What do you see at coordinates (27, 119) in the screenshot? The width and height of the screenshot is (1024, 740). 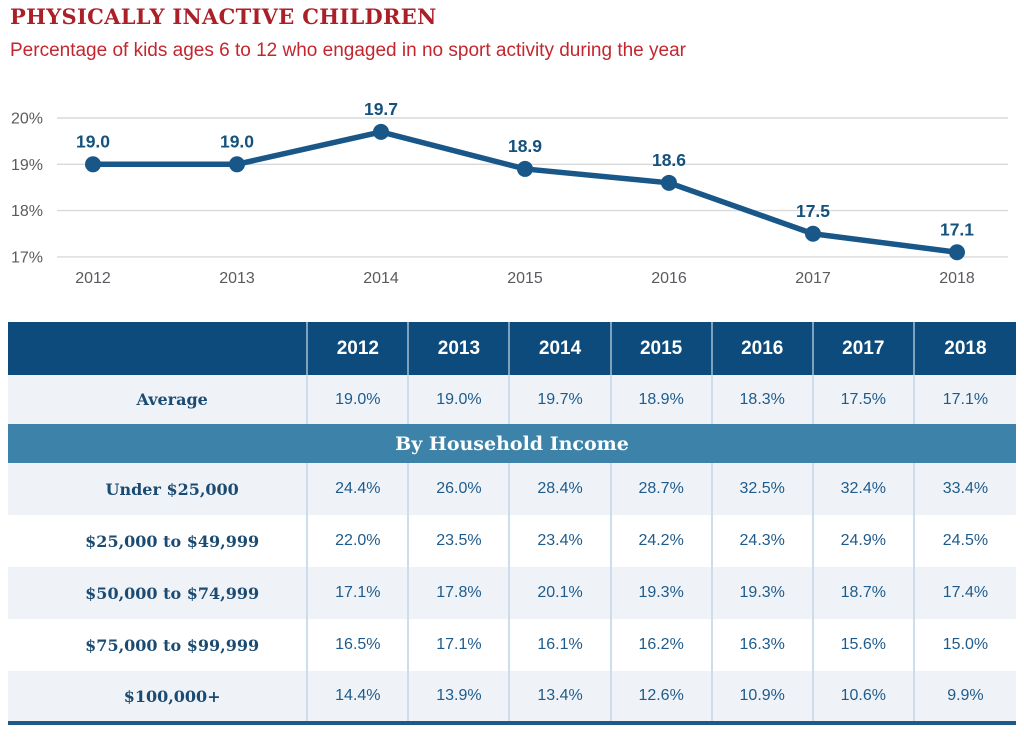 I see `svg-text: 20%` at bounding box center [27, 119].